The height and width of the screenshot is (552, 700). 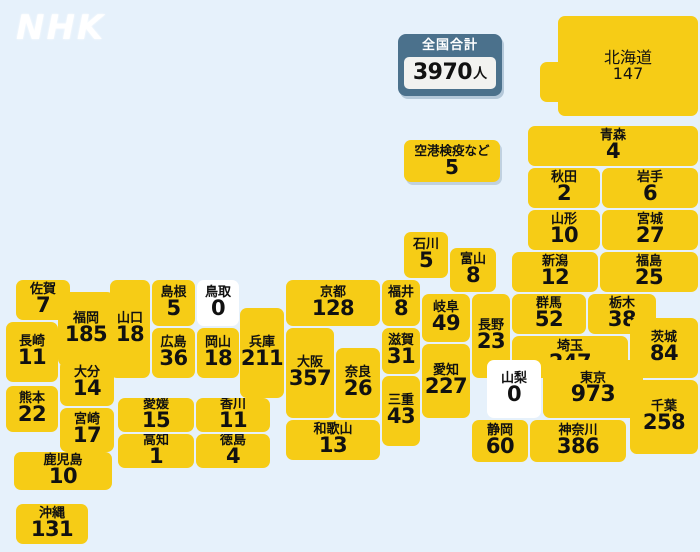 I want to click on pref-tile-iwate: 岩手 6, so click(x=650, y=188).